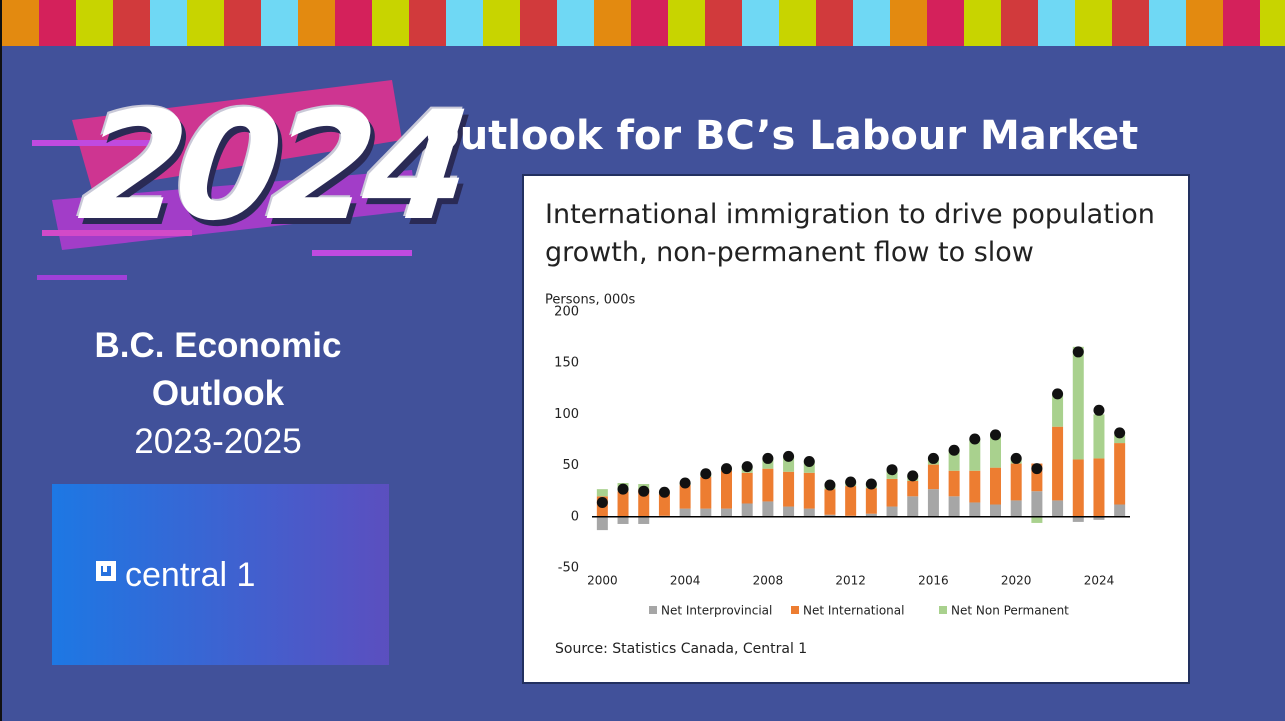 The image size is (1285, 721). I want to click on legend-label: Net Non Permanent, so click(1010, 611).